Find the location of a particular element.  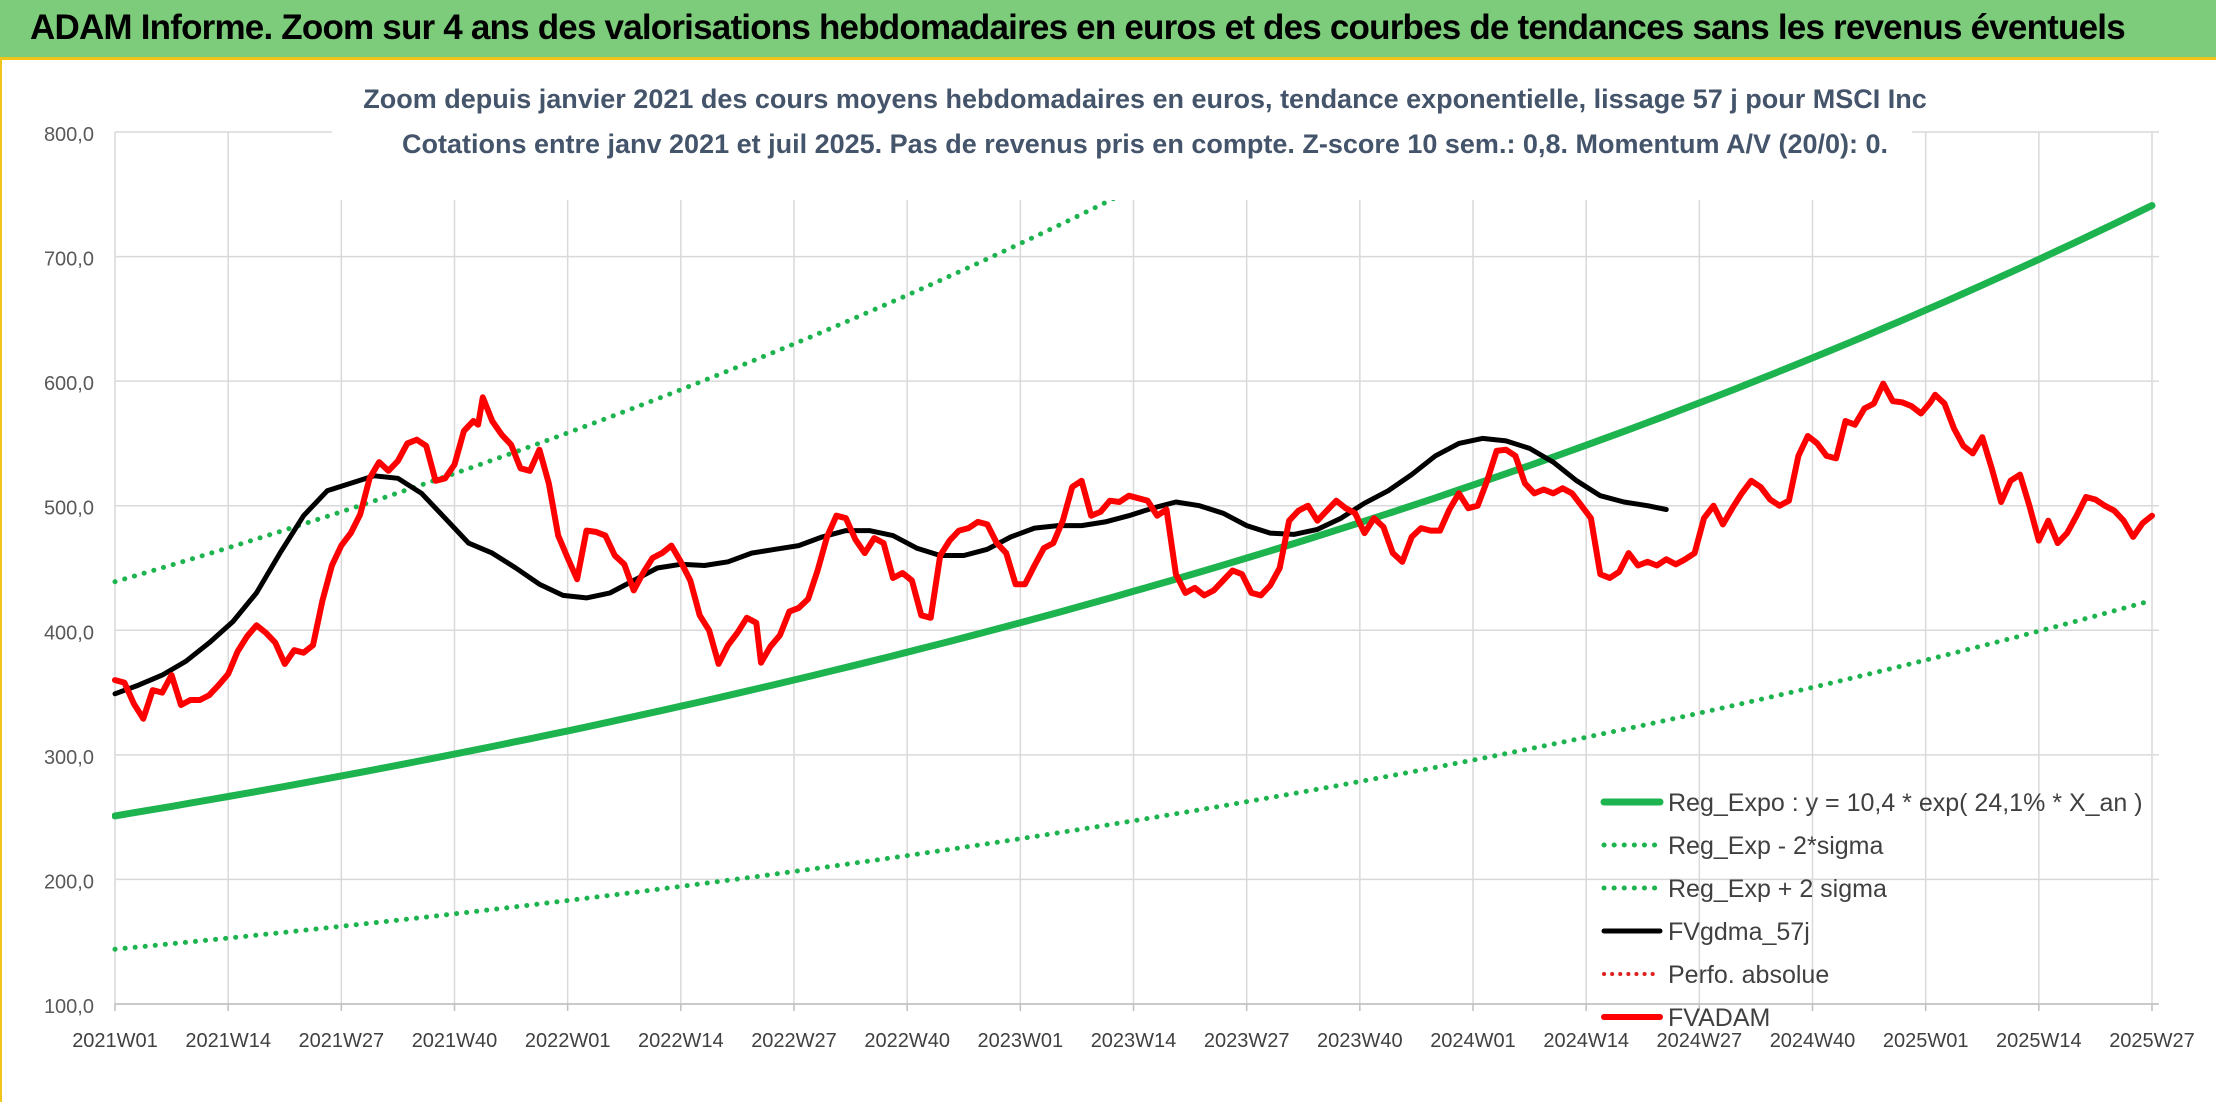

x-tick-label: 2022W01 is located at coordinates (568, 1041).